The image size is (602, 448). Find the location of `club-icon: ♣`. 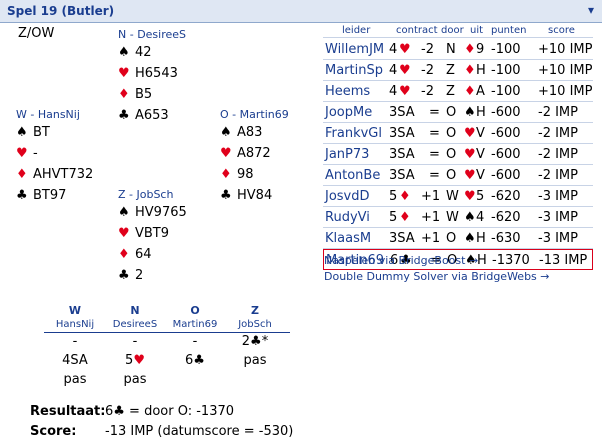

club-icon: ♣ is located at coordinates (226, 195).